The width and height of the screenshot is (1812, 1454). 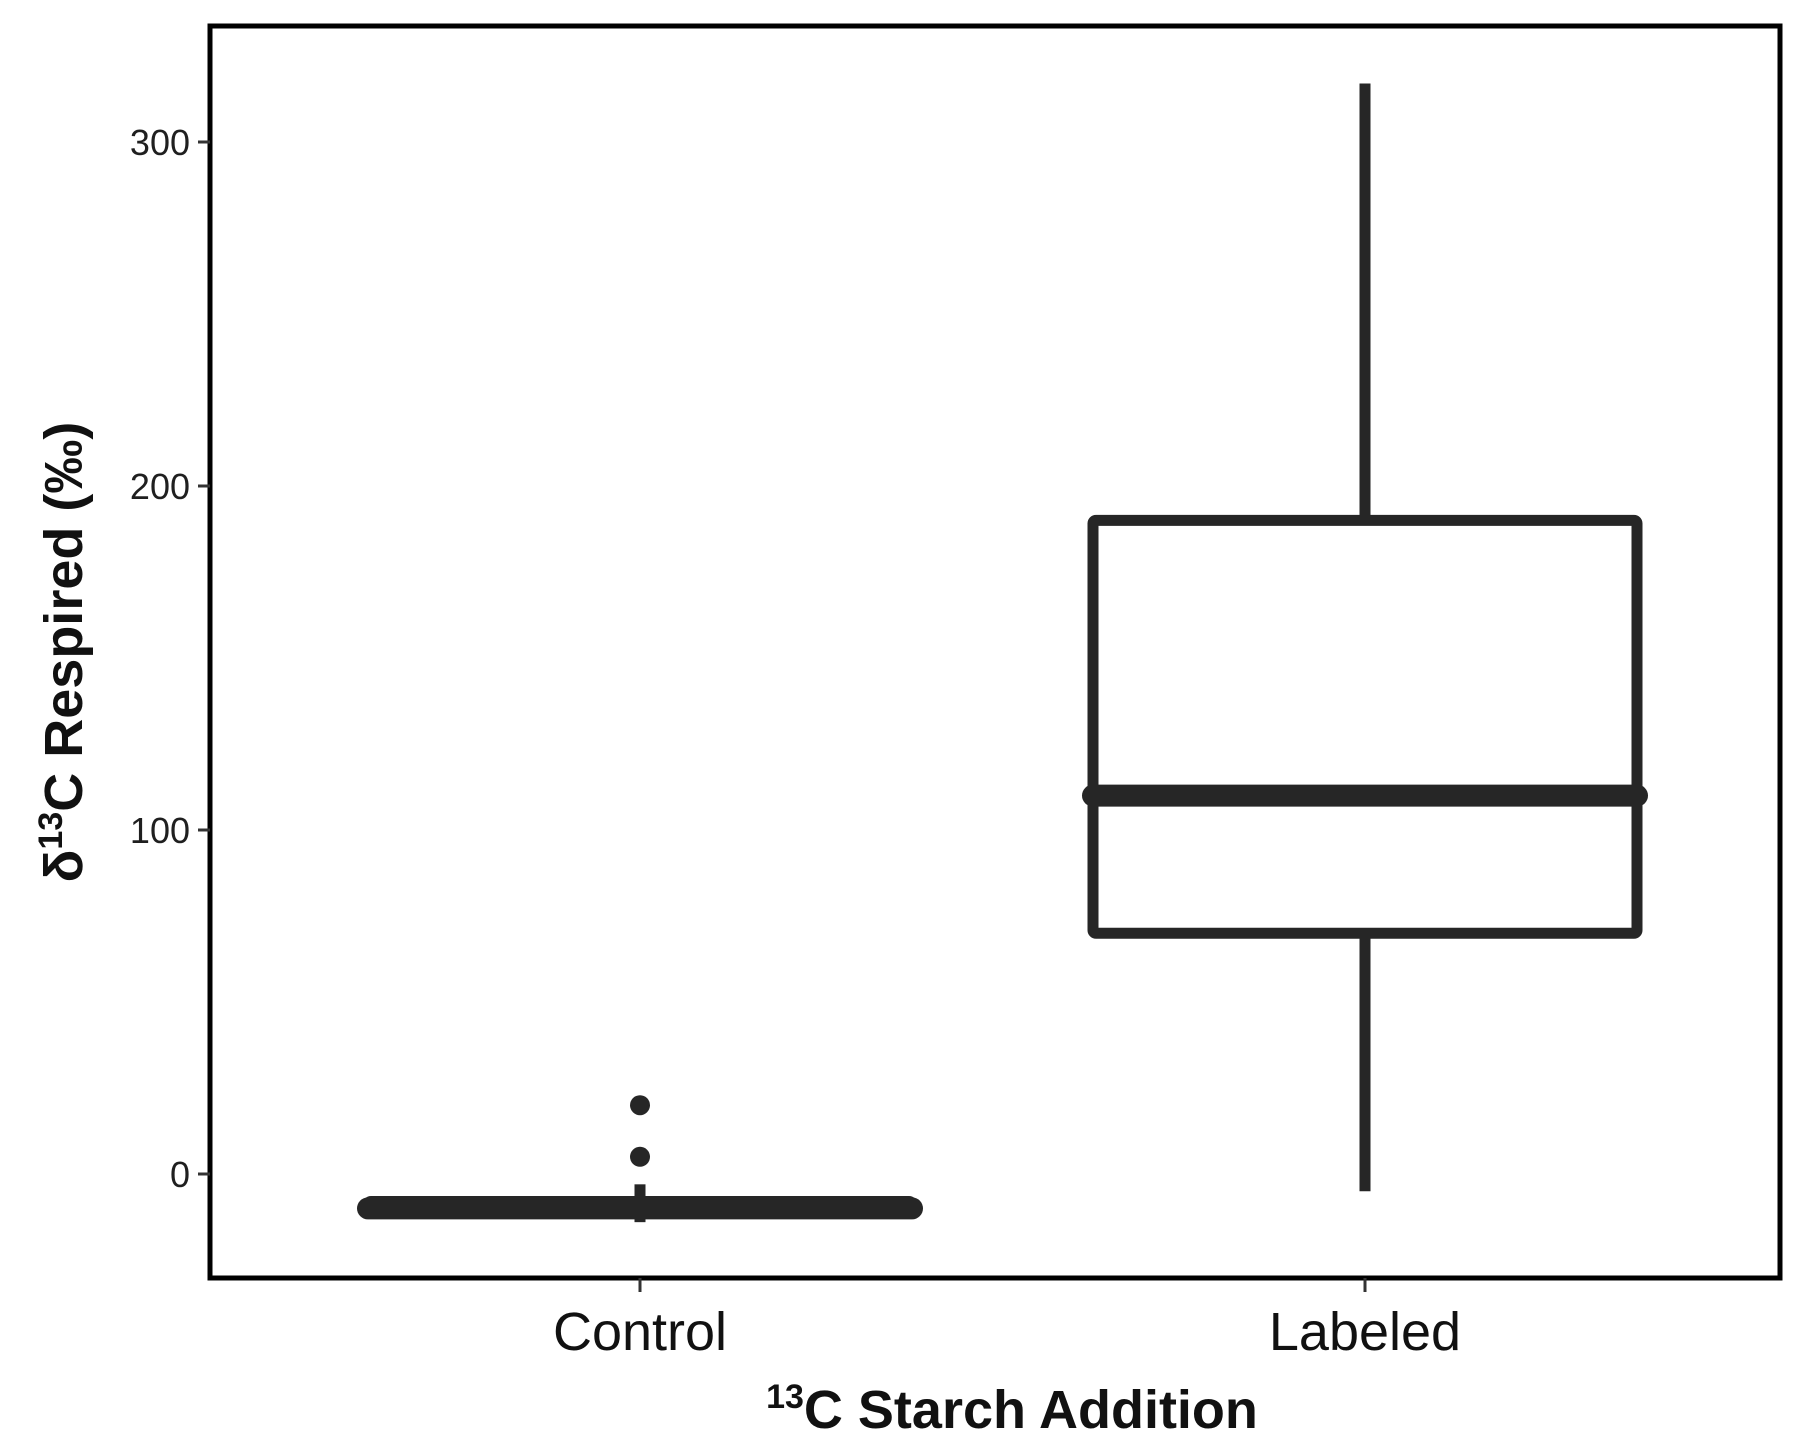 What do you see at coordinates (1365, 1332) in the screenshot?
I see `x-tick-label-1: Labeled` at bounding box center [1365, 1332].